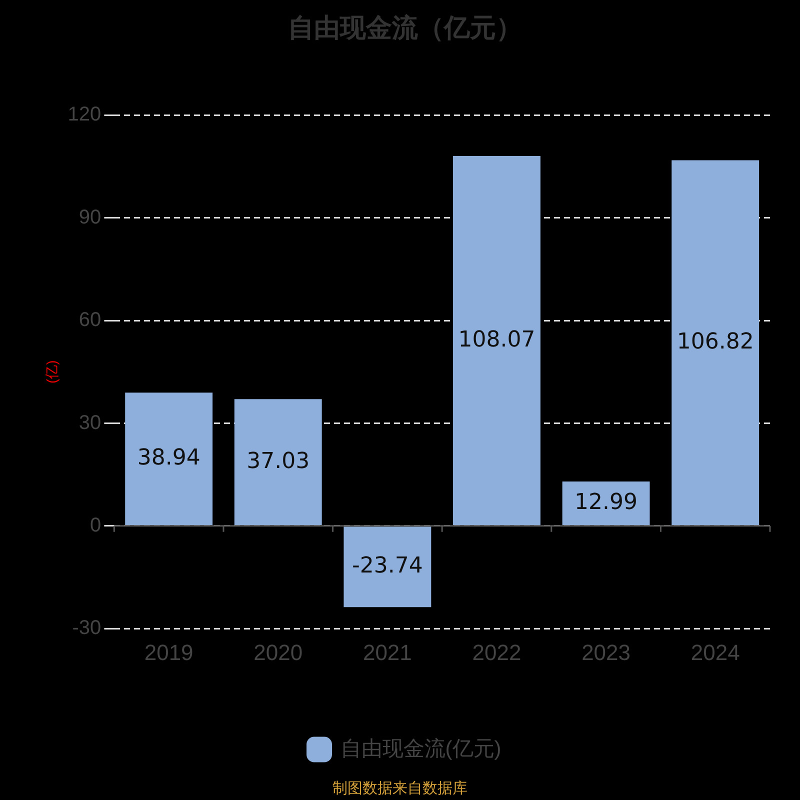  Describe the element at coordinates (400, 788) in the screenshot. I see `text: 制图数据来自数据库` at that location.